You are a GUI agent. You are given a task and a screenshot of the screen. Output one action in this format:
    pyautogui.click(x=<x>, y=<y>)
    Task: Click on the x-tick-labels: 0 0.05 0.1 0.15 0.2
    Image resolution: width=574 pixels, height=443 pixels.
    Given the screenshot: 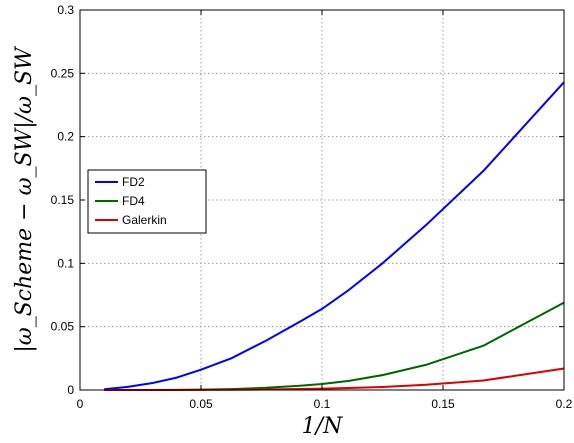 What is the action you would take?
    pyautogui.click(x=325, y=404)
    